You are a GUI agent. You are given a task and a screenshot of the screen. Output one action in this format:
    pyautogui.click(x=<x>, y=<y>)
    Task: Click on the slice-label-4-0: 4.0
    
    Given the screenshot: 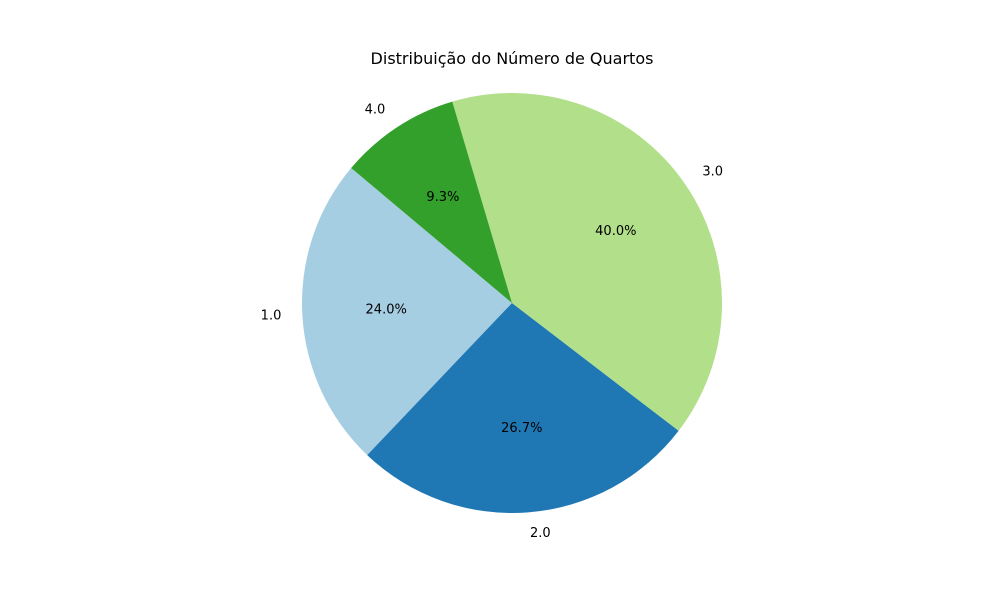 What is the action you would take?
    pyautogui.click(x=375, y=109)
    